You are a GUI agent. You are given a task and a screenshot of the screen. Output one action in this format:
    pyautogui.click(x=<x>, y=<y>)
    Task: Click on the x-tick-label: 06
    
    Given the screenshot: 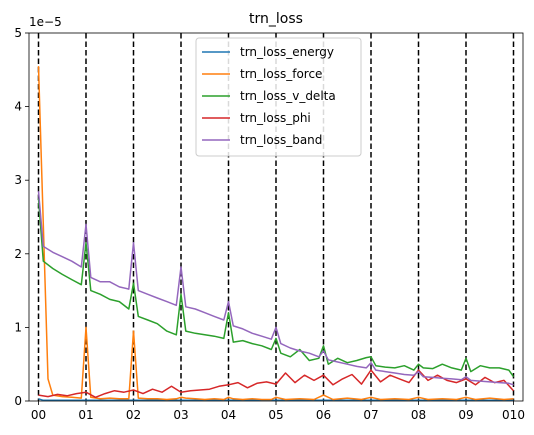 What is the action you would take?
    pyautogui.click(x=323, y=415)
    